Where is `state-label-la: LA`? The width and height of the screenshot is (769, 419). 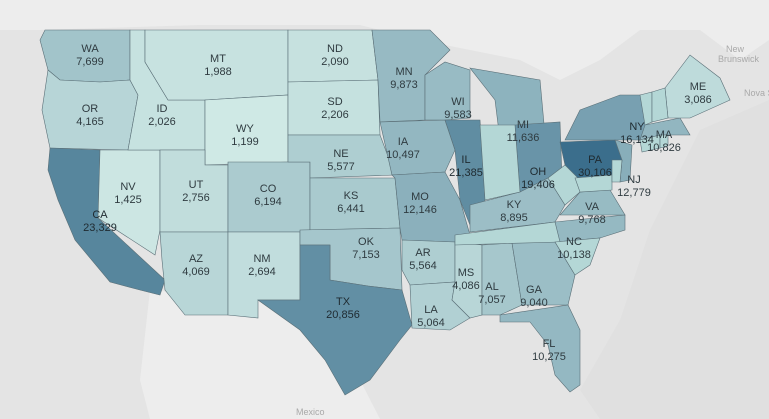
state-label-la: LA is located at coordinates (431, 310).